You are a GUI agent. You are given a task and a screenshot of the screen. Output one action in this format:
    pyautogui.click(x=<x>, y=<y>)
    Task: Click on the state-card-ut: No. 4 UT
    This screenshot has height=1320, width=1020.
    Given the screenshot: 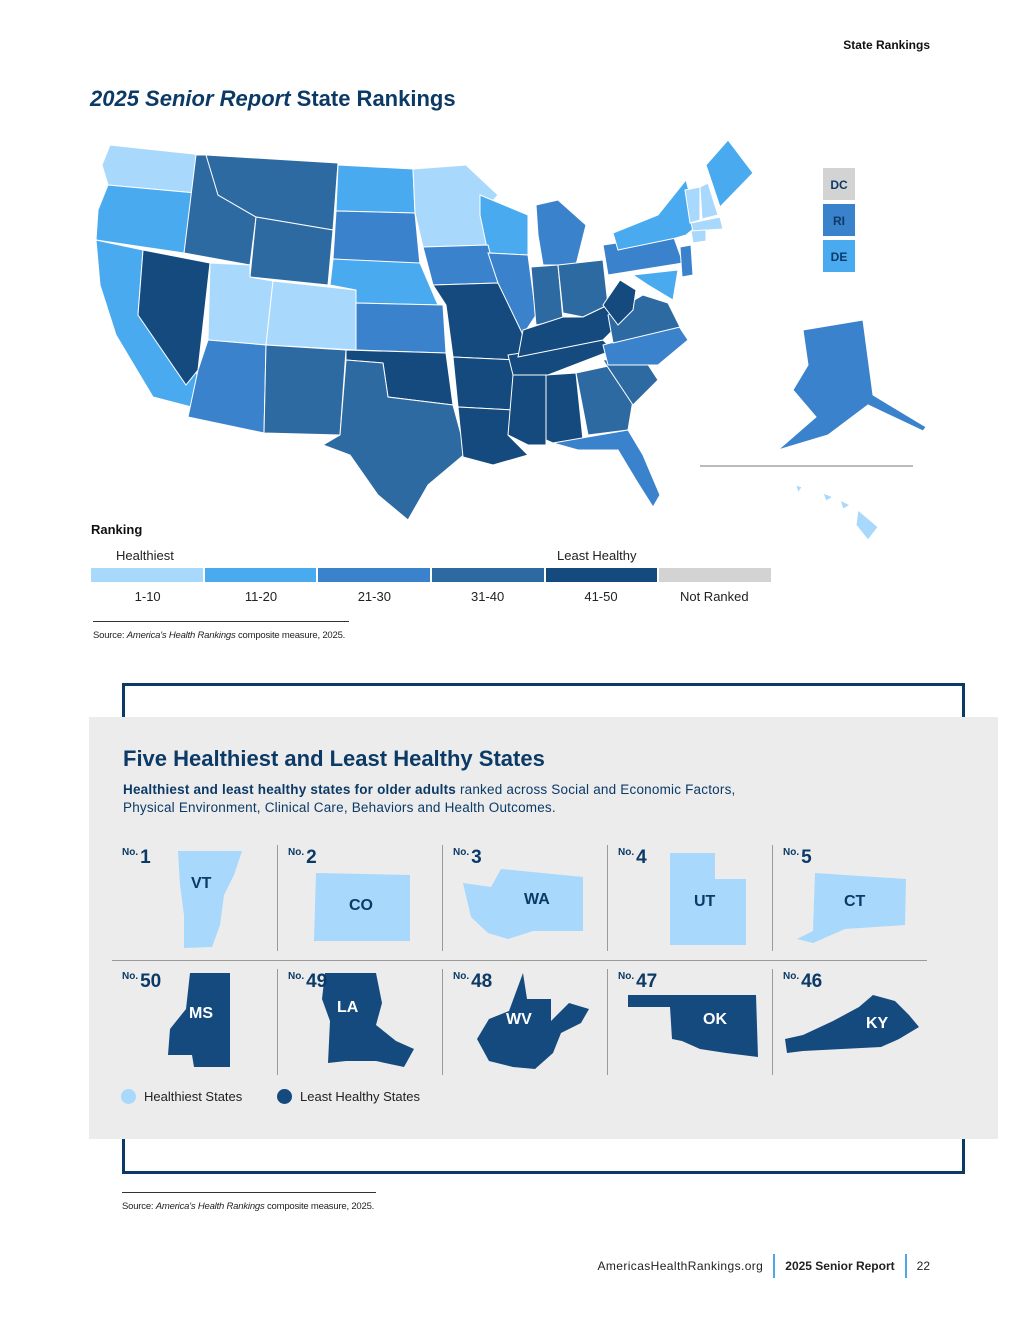 What is the action you would take?
    pyautogui.click(x=688, y=898)
    